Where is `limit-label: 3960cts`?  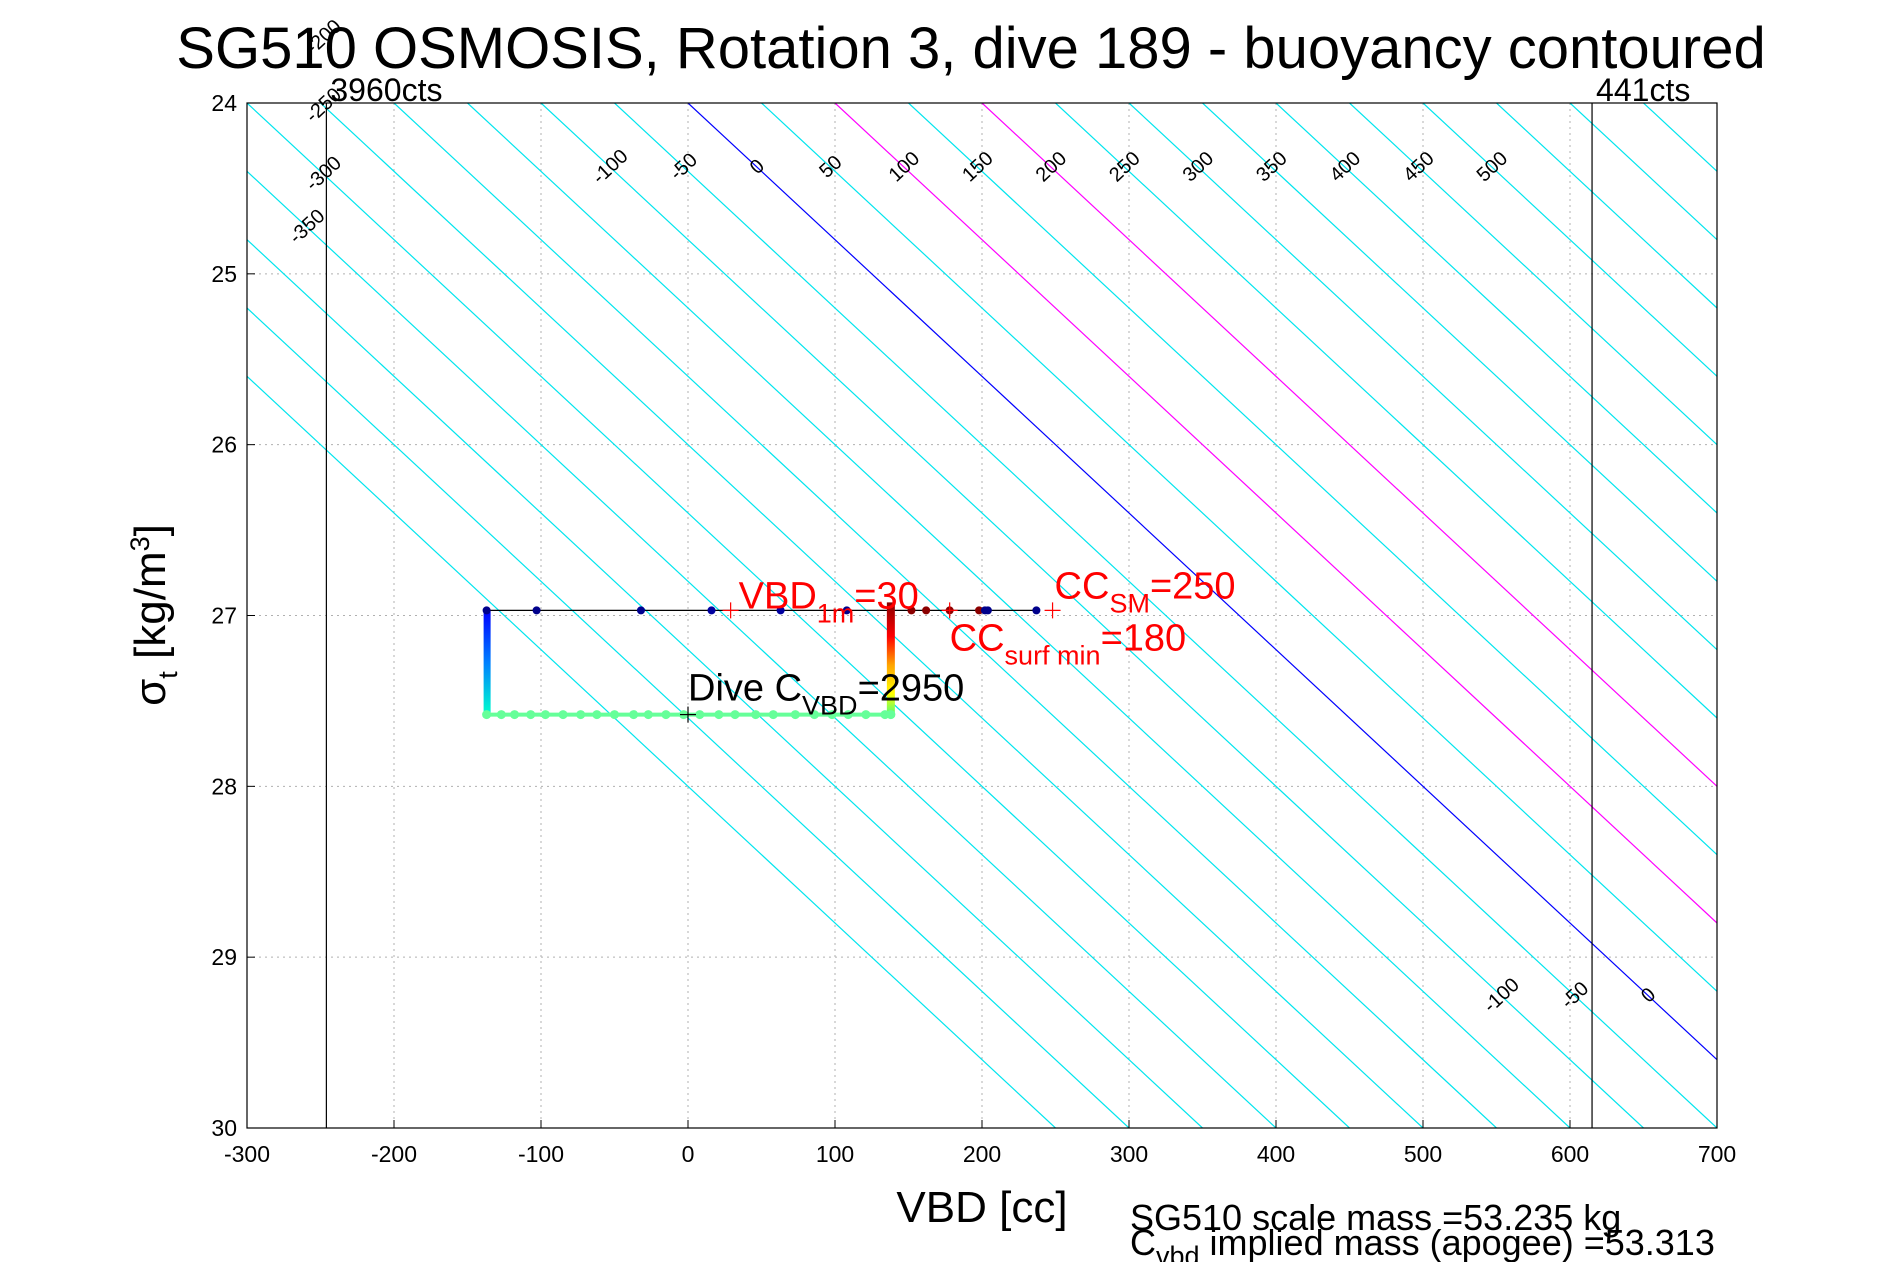
limit-label: 3960cts is located at coordinates (386, 90).